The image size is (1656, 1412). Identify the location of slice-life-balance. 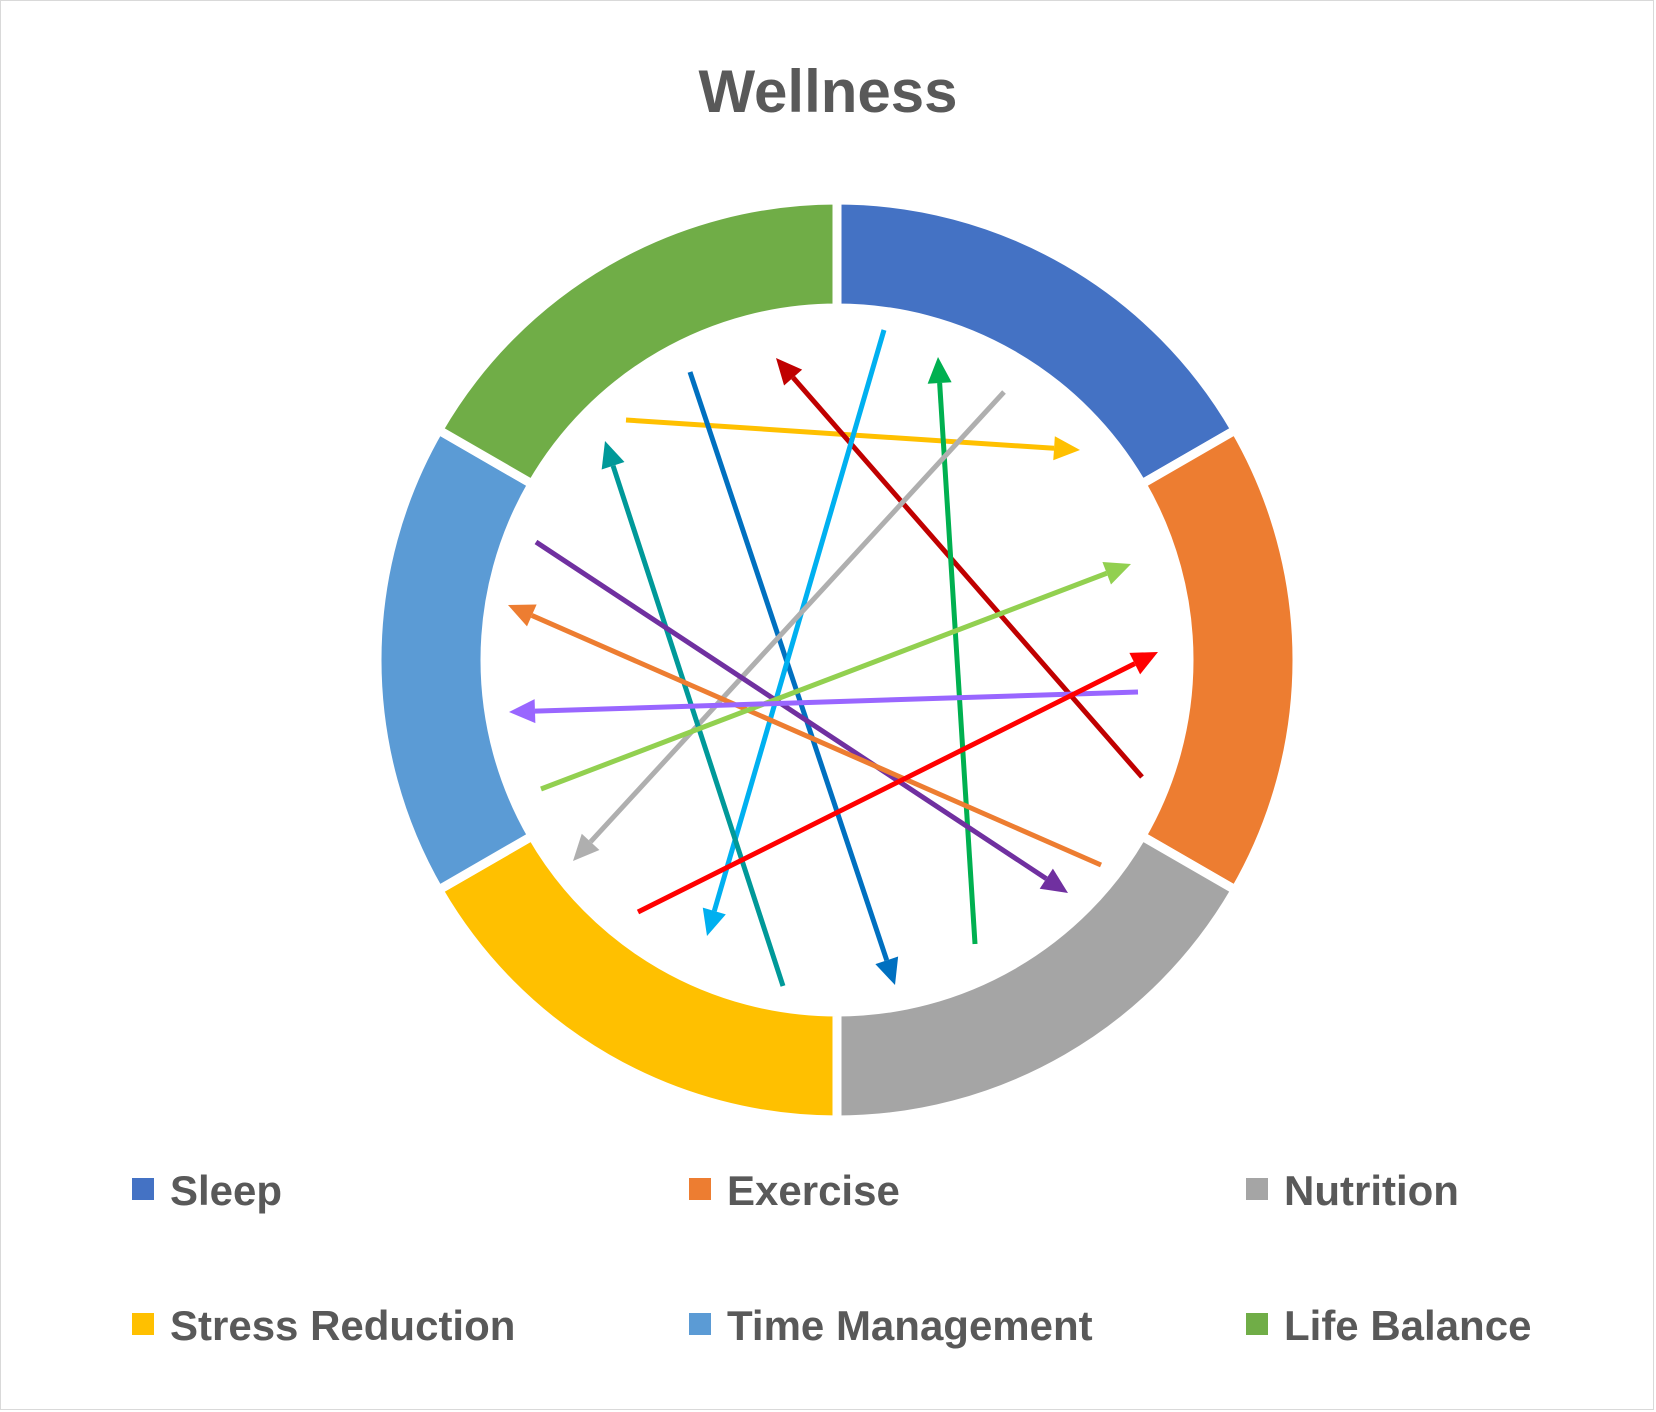
(637, 343).